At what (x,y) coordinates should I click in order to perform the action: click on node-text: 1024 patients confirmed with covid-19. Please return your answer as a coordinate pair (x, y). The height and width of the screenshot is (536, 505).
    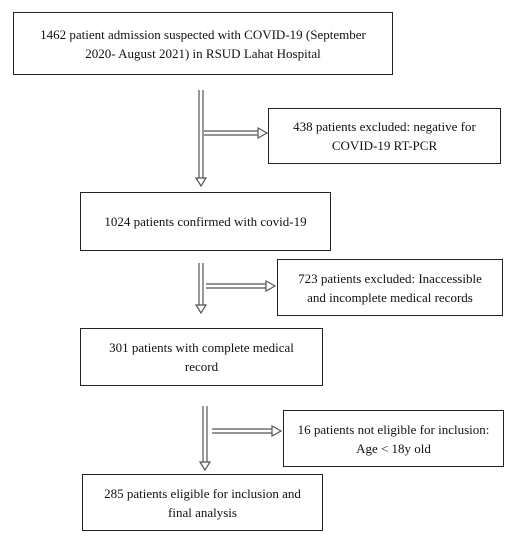
    Looking at the image, I should click on (205, 221).